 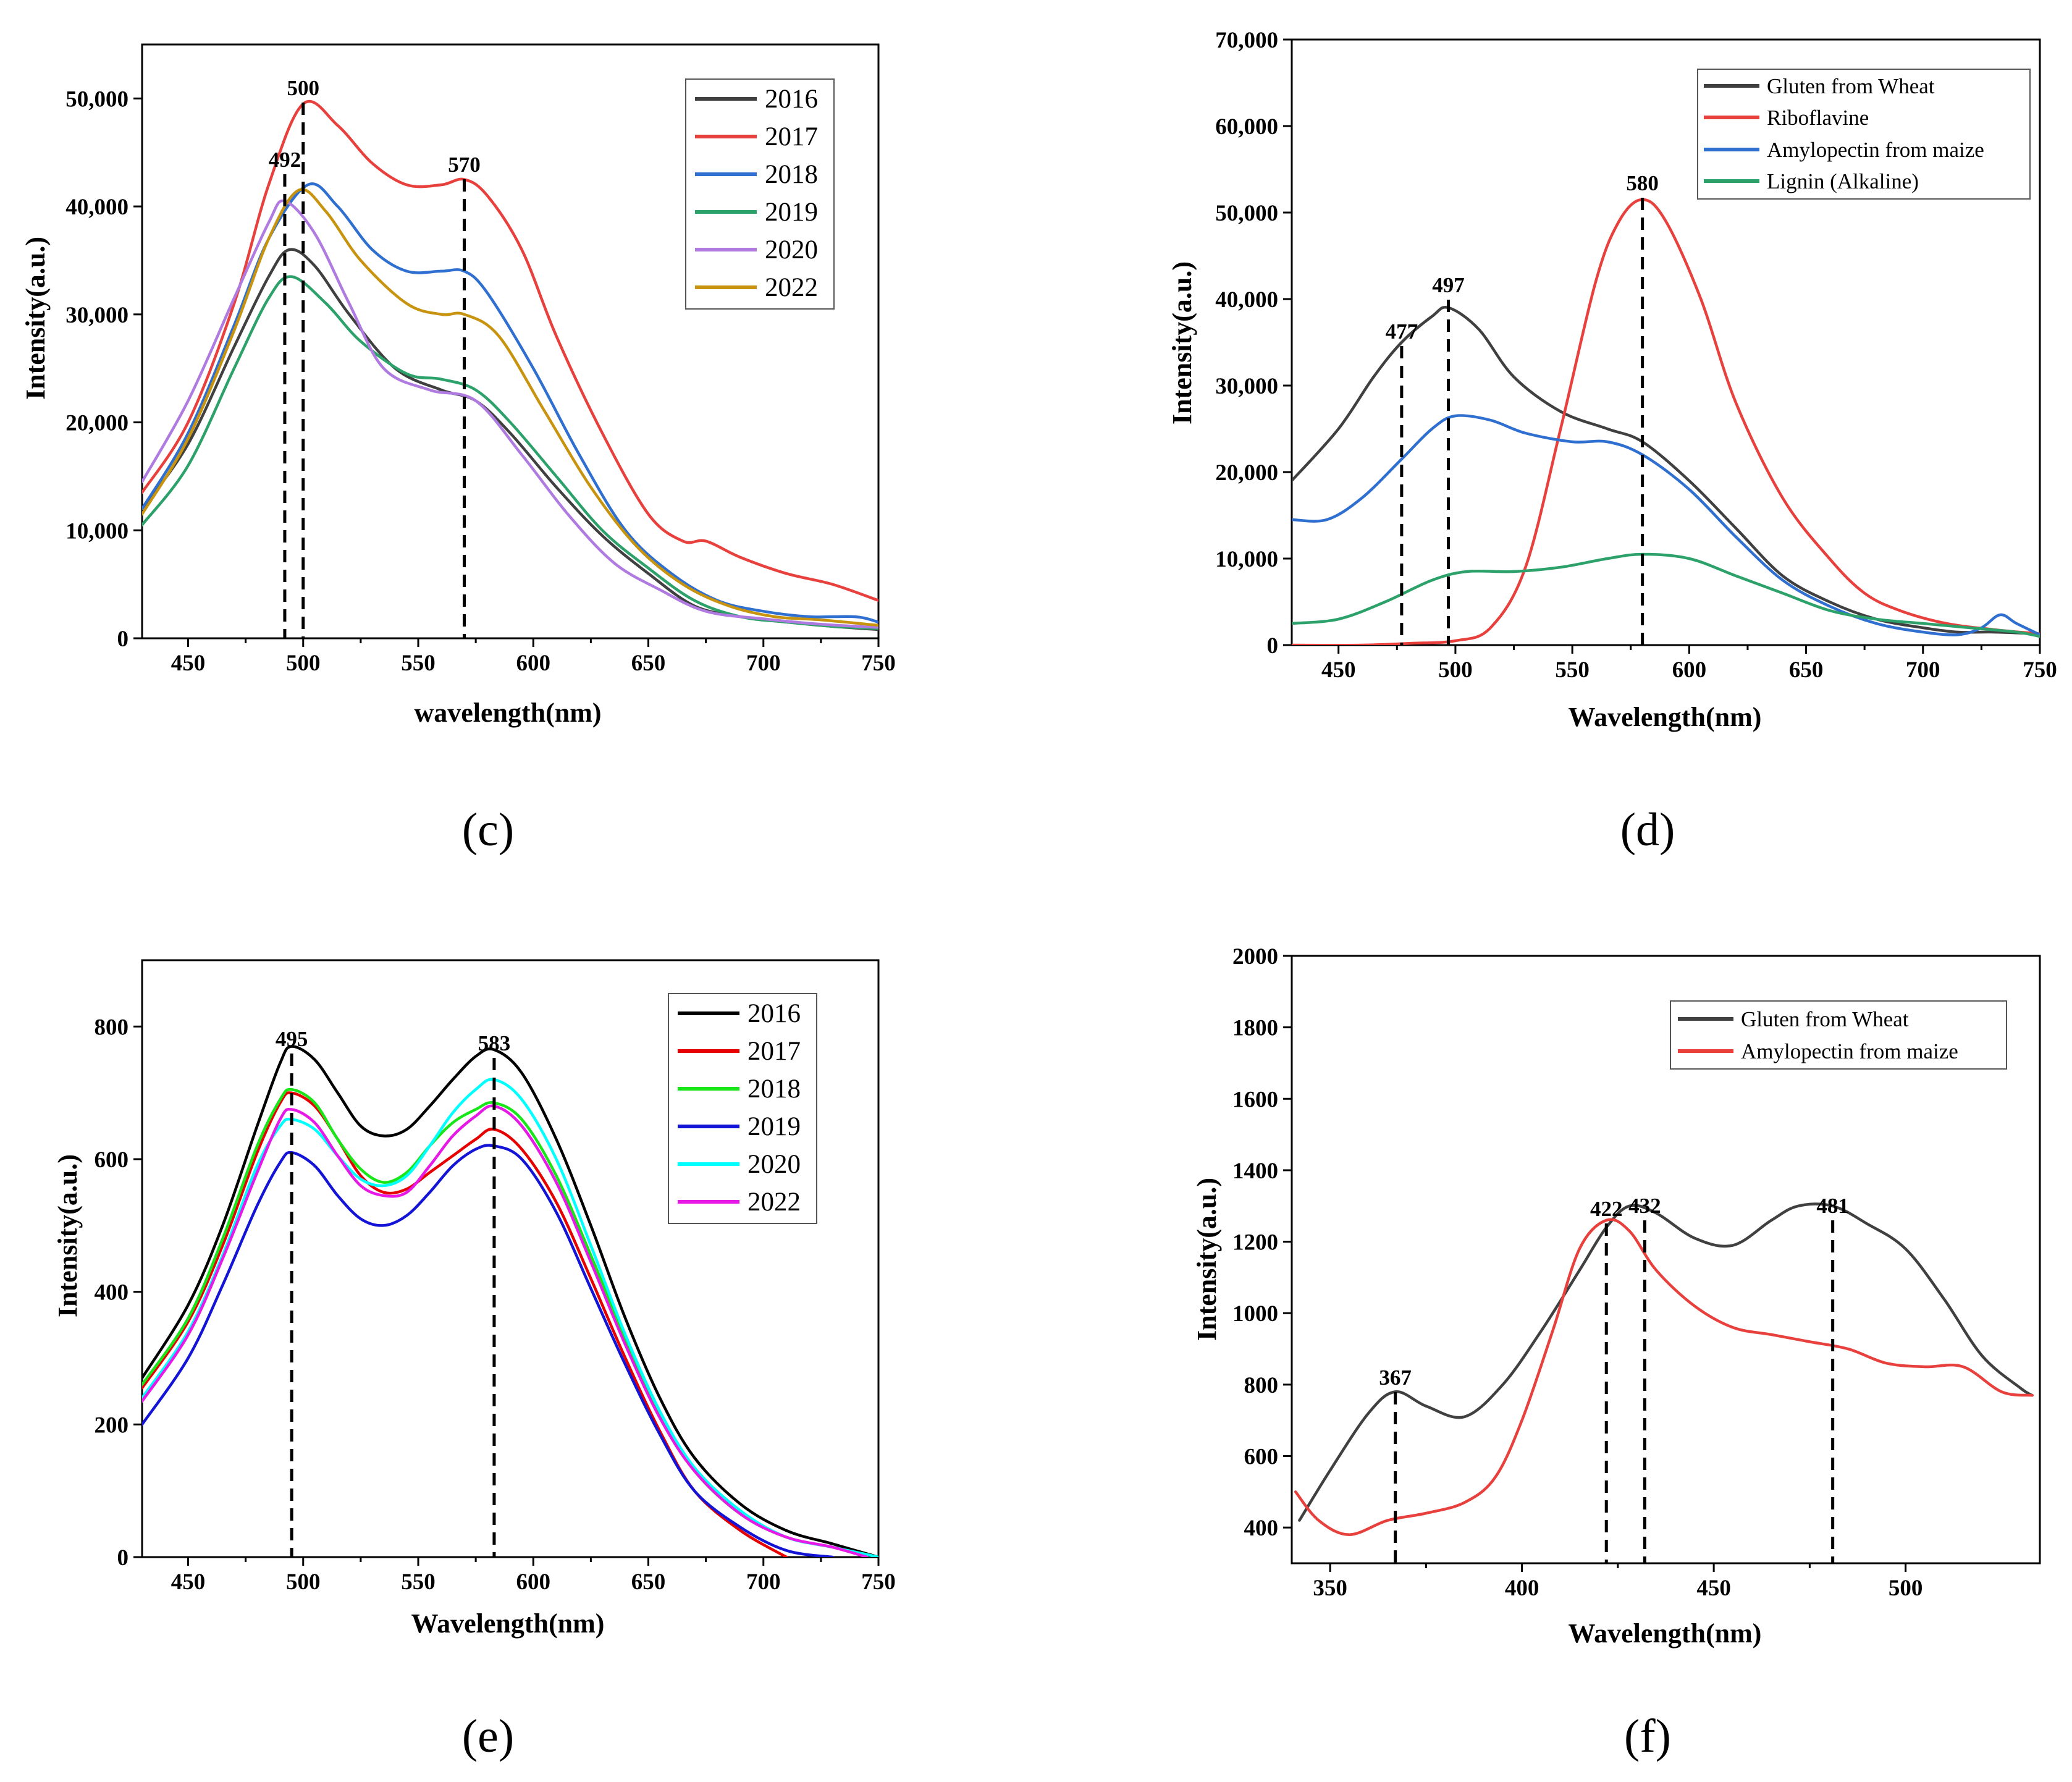 I want to click on e-plot-frame, so click(x=510, y=1258).